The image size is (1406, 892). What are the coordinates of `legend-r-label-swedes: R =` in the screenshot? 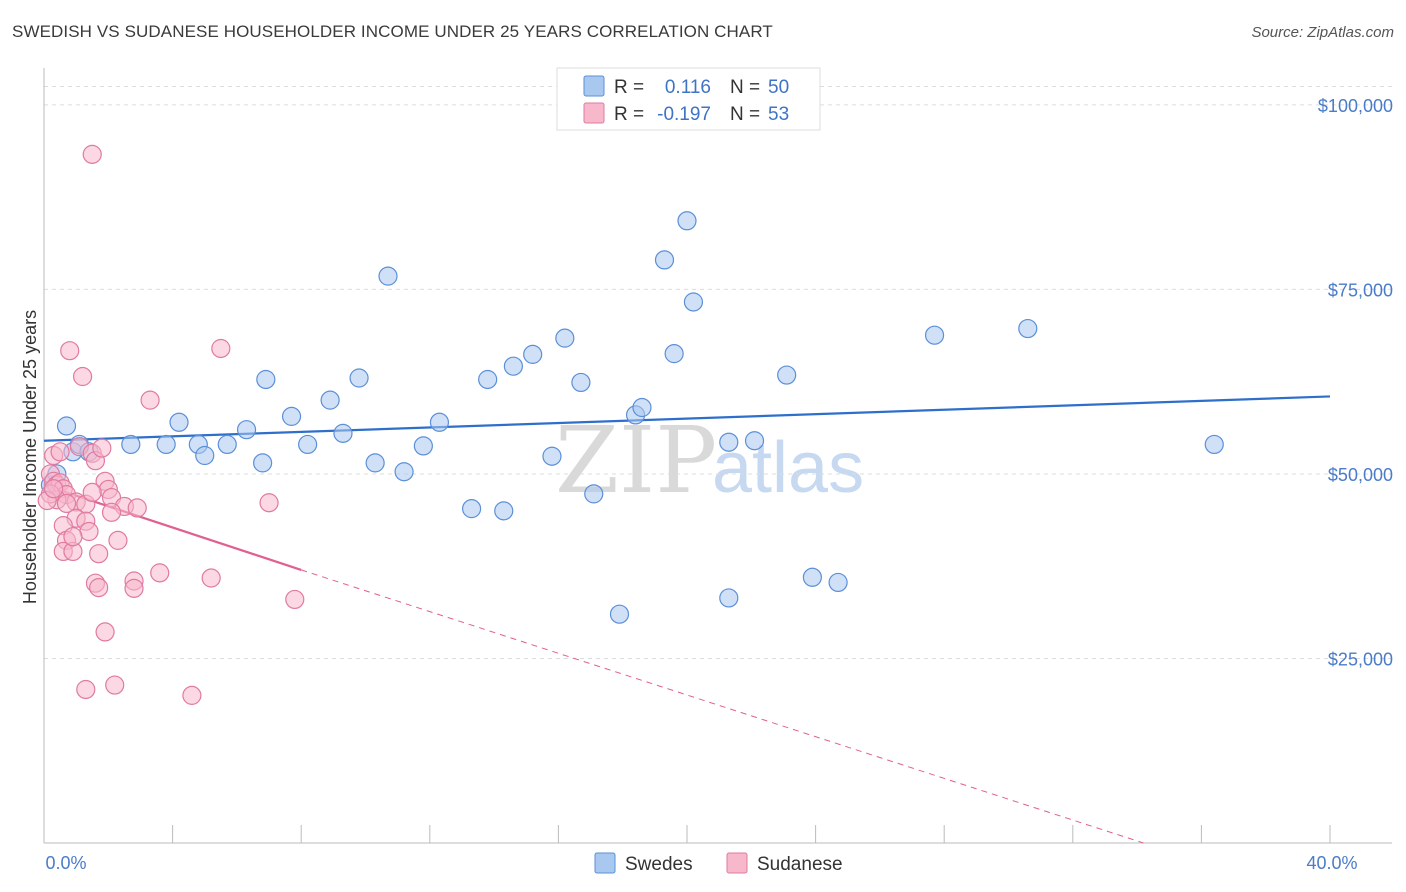 It's located at (629, 87).